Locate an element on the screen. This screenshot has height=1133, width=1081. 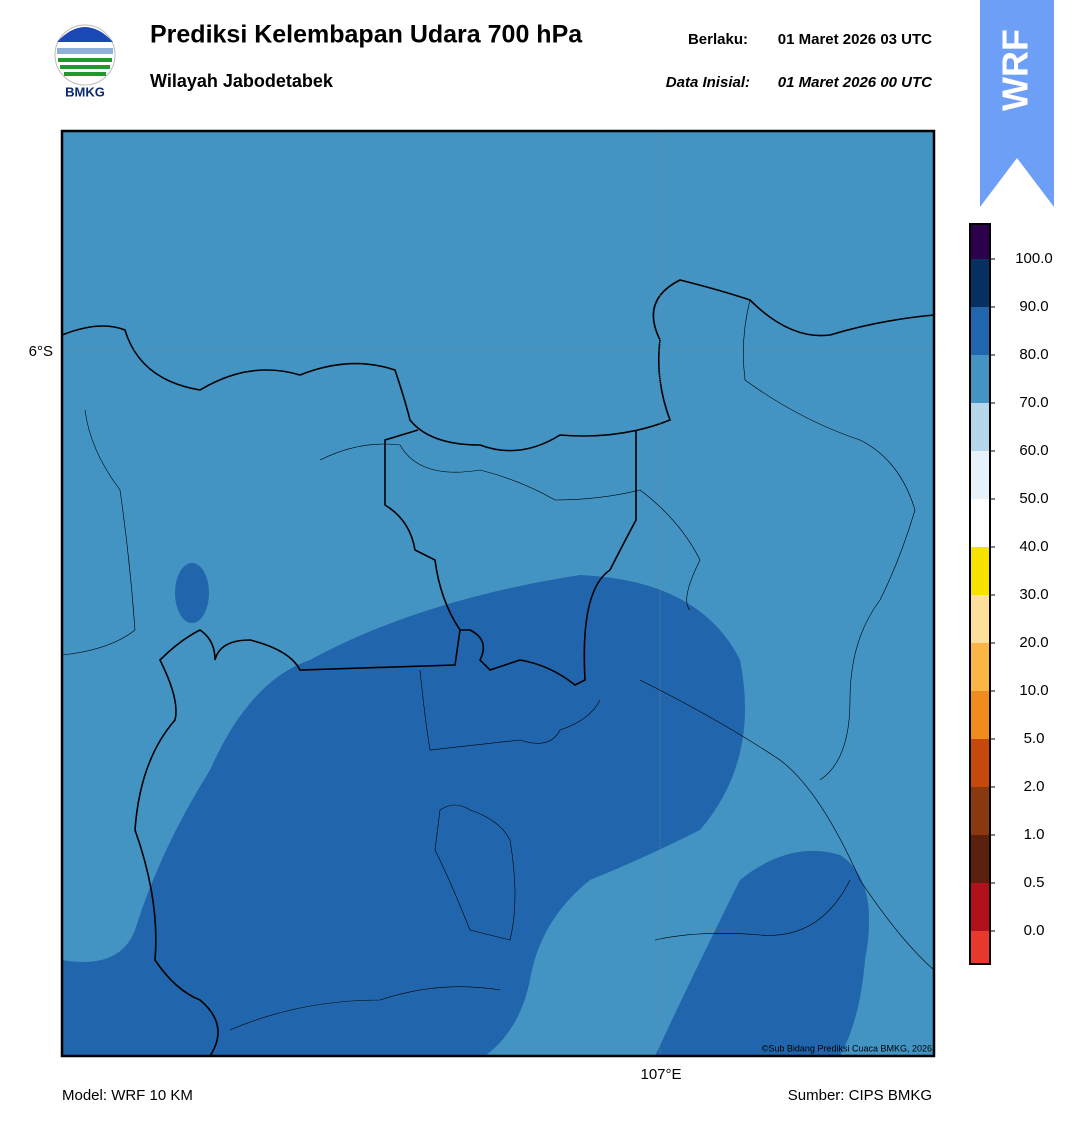
model: Model: WRF 10 KM is located at coordinates (127, 1095).